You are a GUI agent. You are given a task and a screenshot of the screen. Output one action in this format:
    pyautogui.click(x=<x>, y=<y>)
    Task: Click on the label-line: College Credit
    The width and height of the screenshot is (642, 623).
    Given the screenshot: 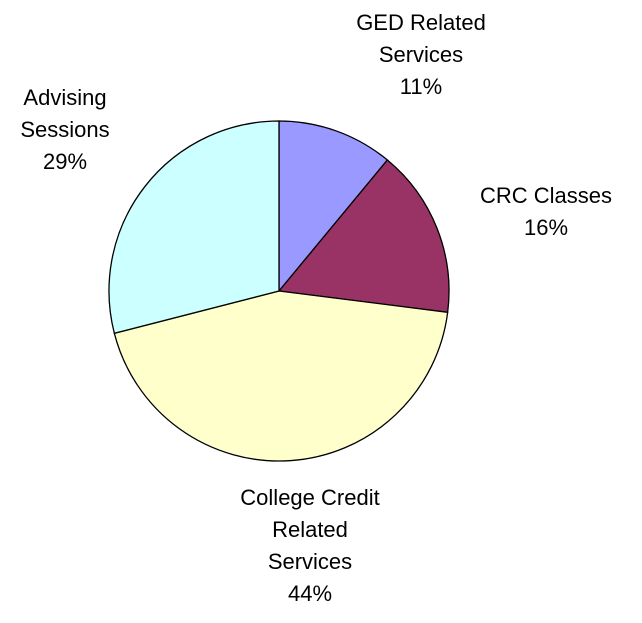 What is the action you would take?
    pyautogui.click(x=309, y=497)
    